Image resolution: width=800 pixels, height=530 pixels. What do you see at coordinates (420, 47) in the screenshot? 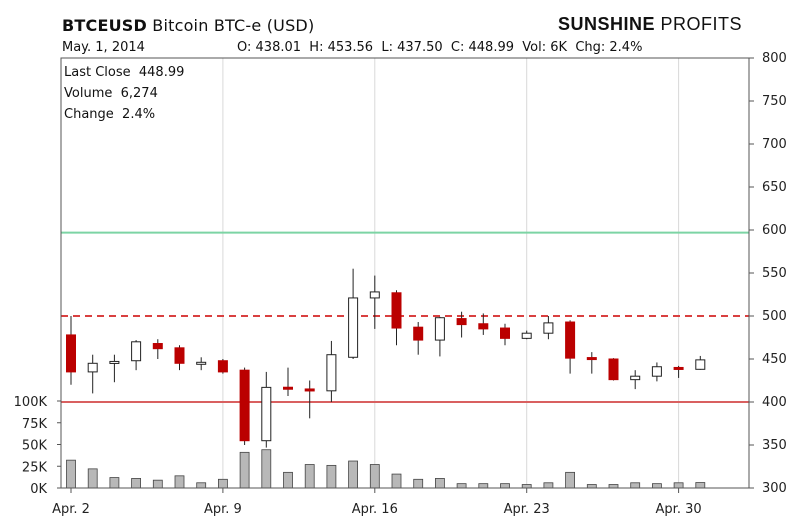
I see `low-value: 437.50` at bounding box center [420, 47].